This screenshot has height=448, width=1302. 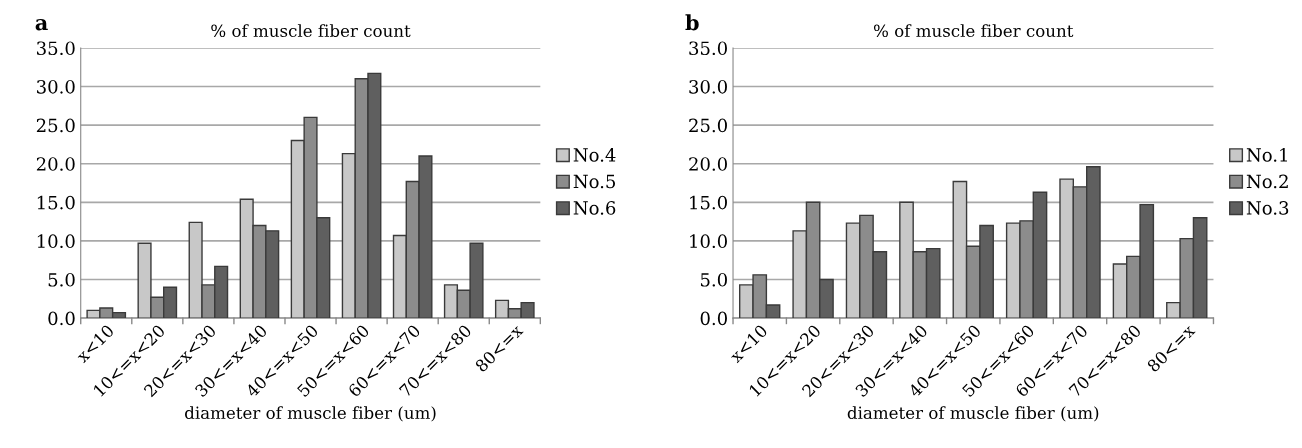 What do you see at coordinates (1266, 155) in the screenshot?
I see `legend-label: No.1` at bounding box center [1266, 155].